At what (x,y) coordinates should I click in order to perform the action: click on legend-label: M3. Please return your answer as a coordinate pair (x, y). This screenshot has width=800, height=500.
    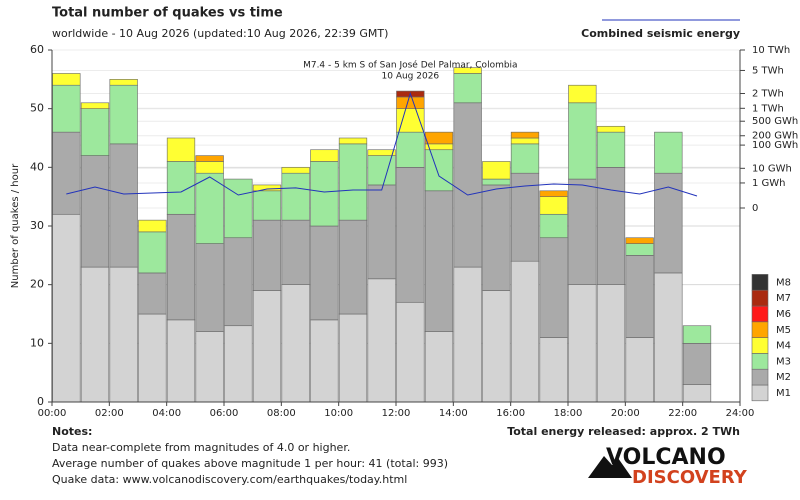
    Looking at the image, I should click on (783, 361).